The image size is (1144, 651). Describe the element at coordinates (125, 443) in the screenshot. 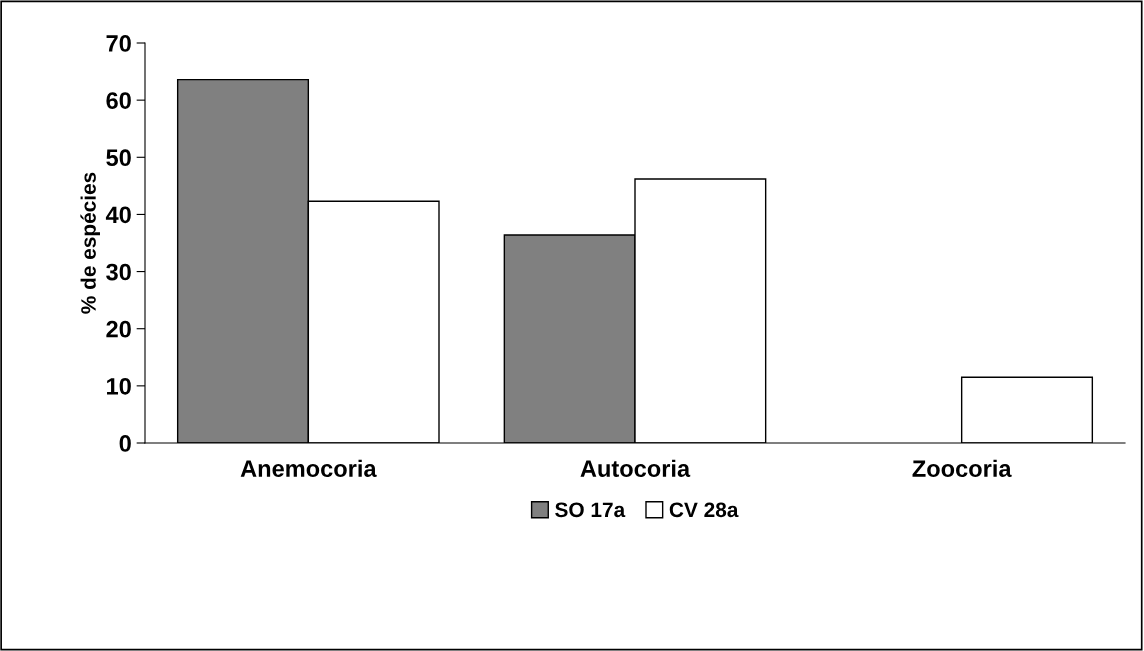

I see `y-tick-label: 0` at that location.